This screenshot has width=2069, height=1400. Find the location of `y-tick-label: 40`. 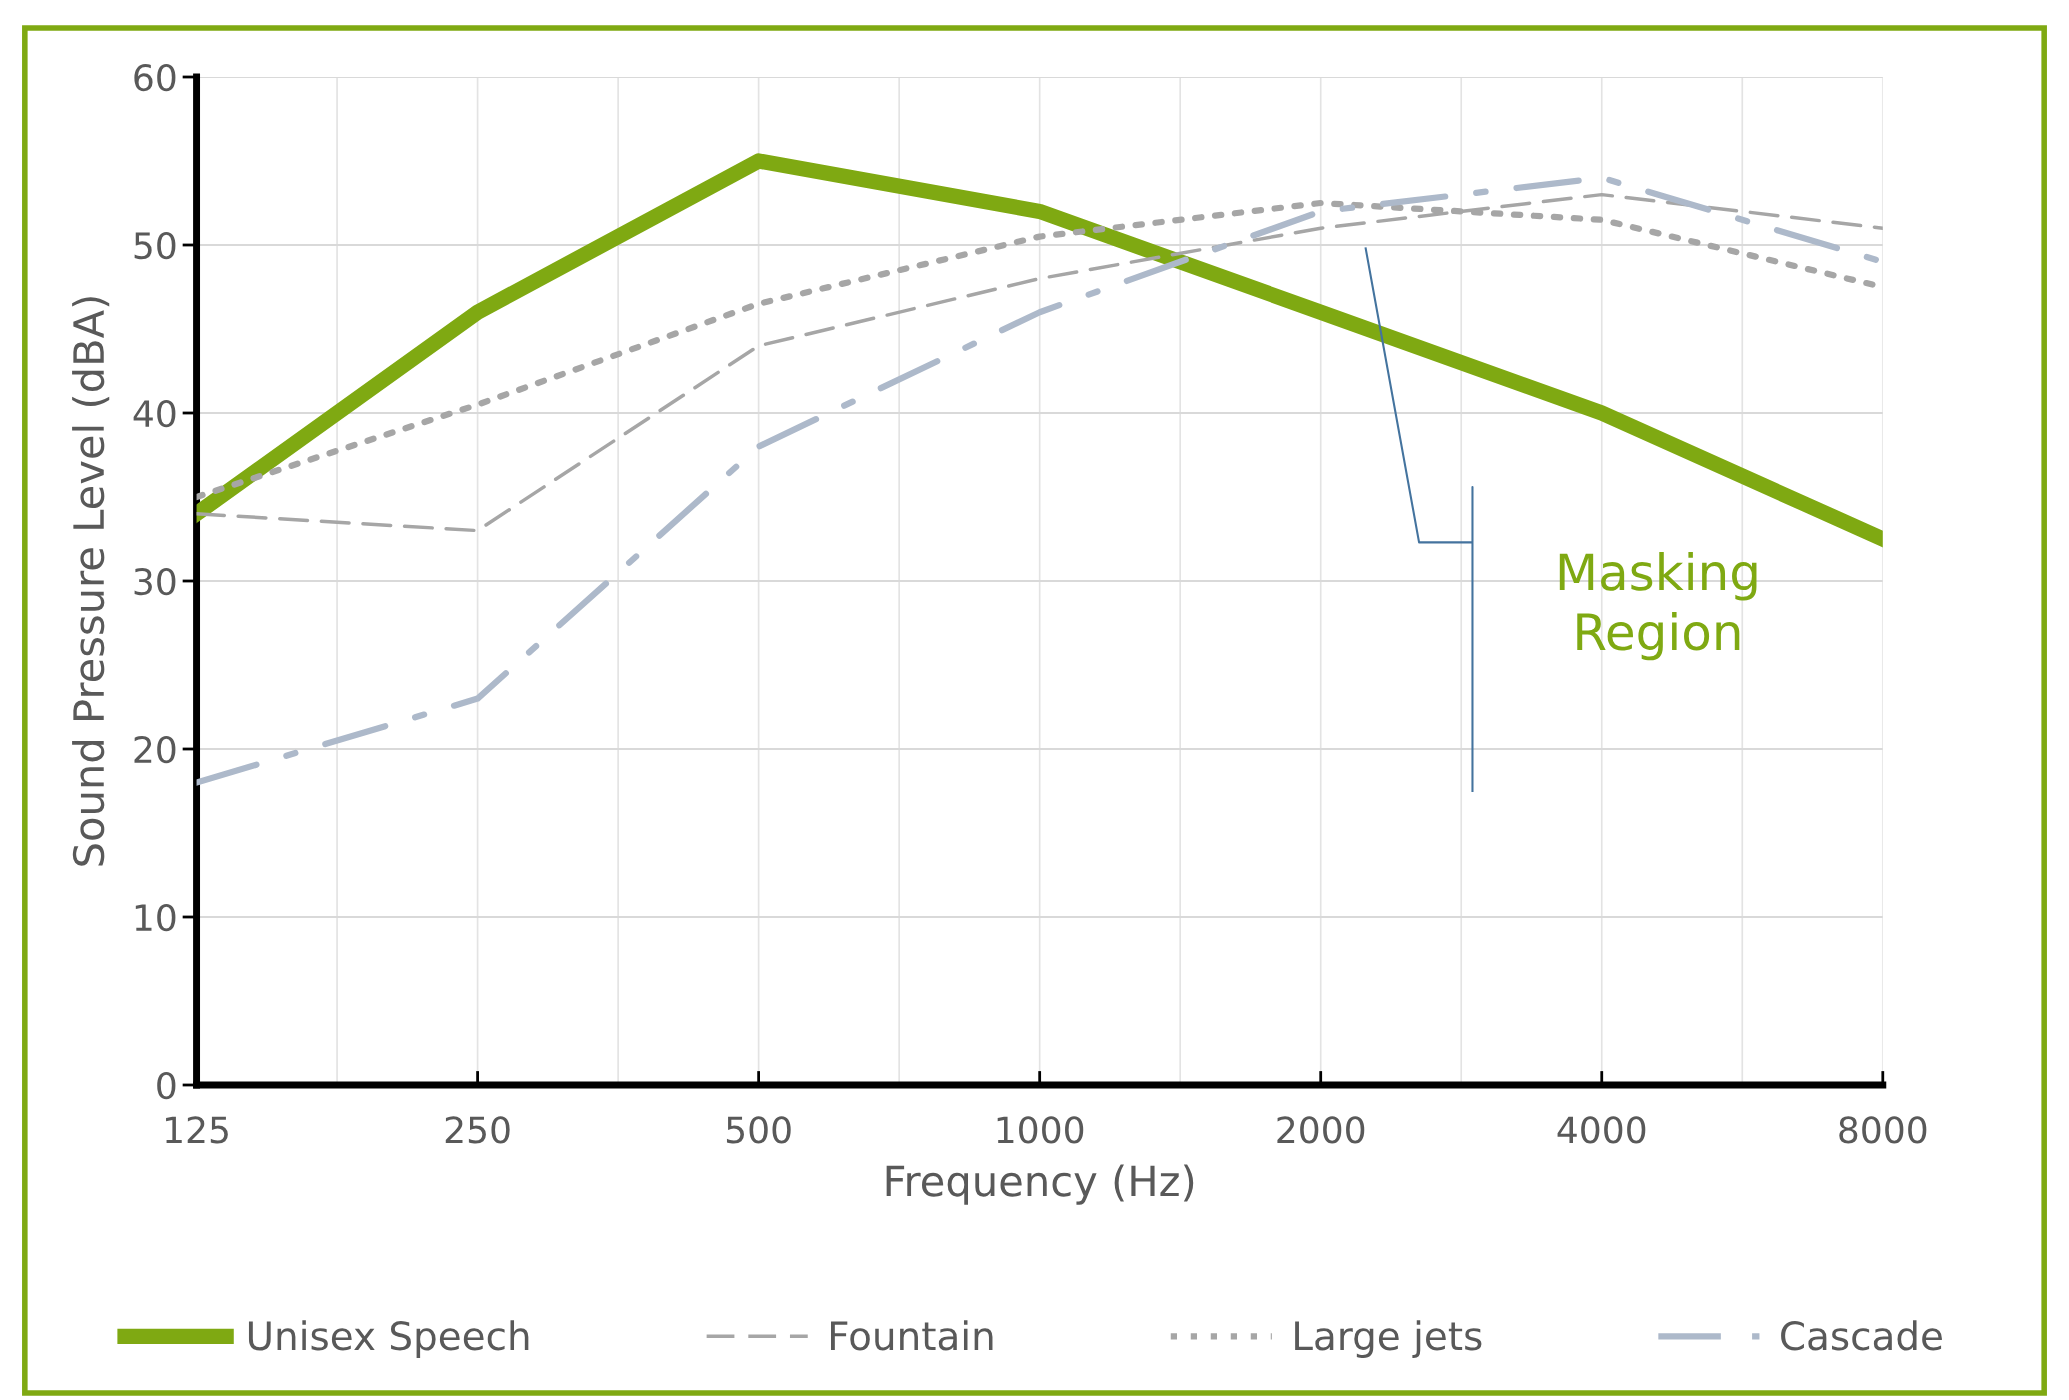

y-tick-label: 40 is located at coordinates (154, 413).